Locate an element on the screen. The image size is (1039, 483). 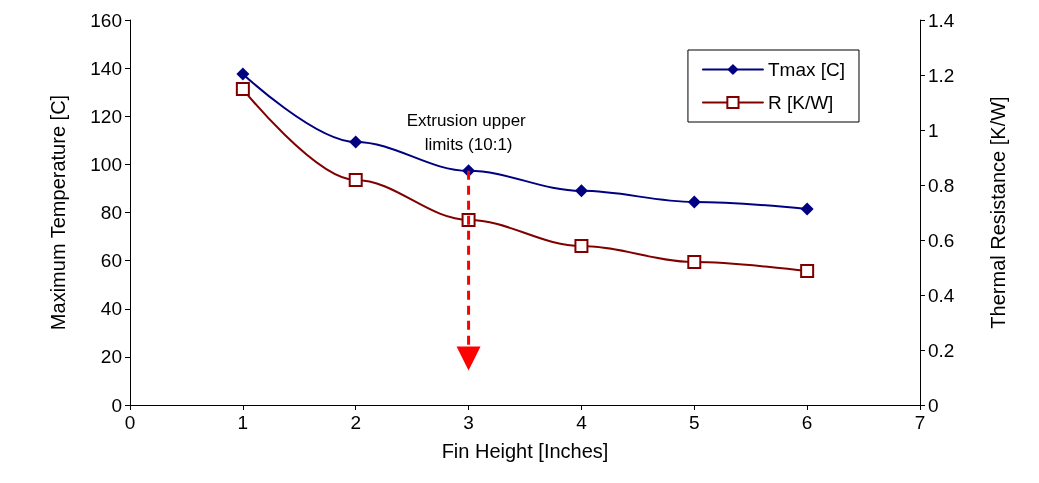
y-axis-title: Maximum Temperature [C] is located at coordinates (58, 212).